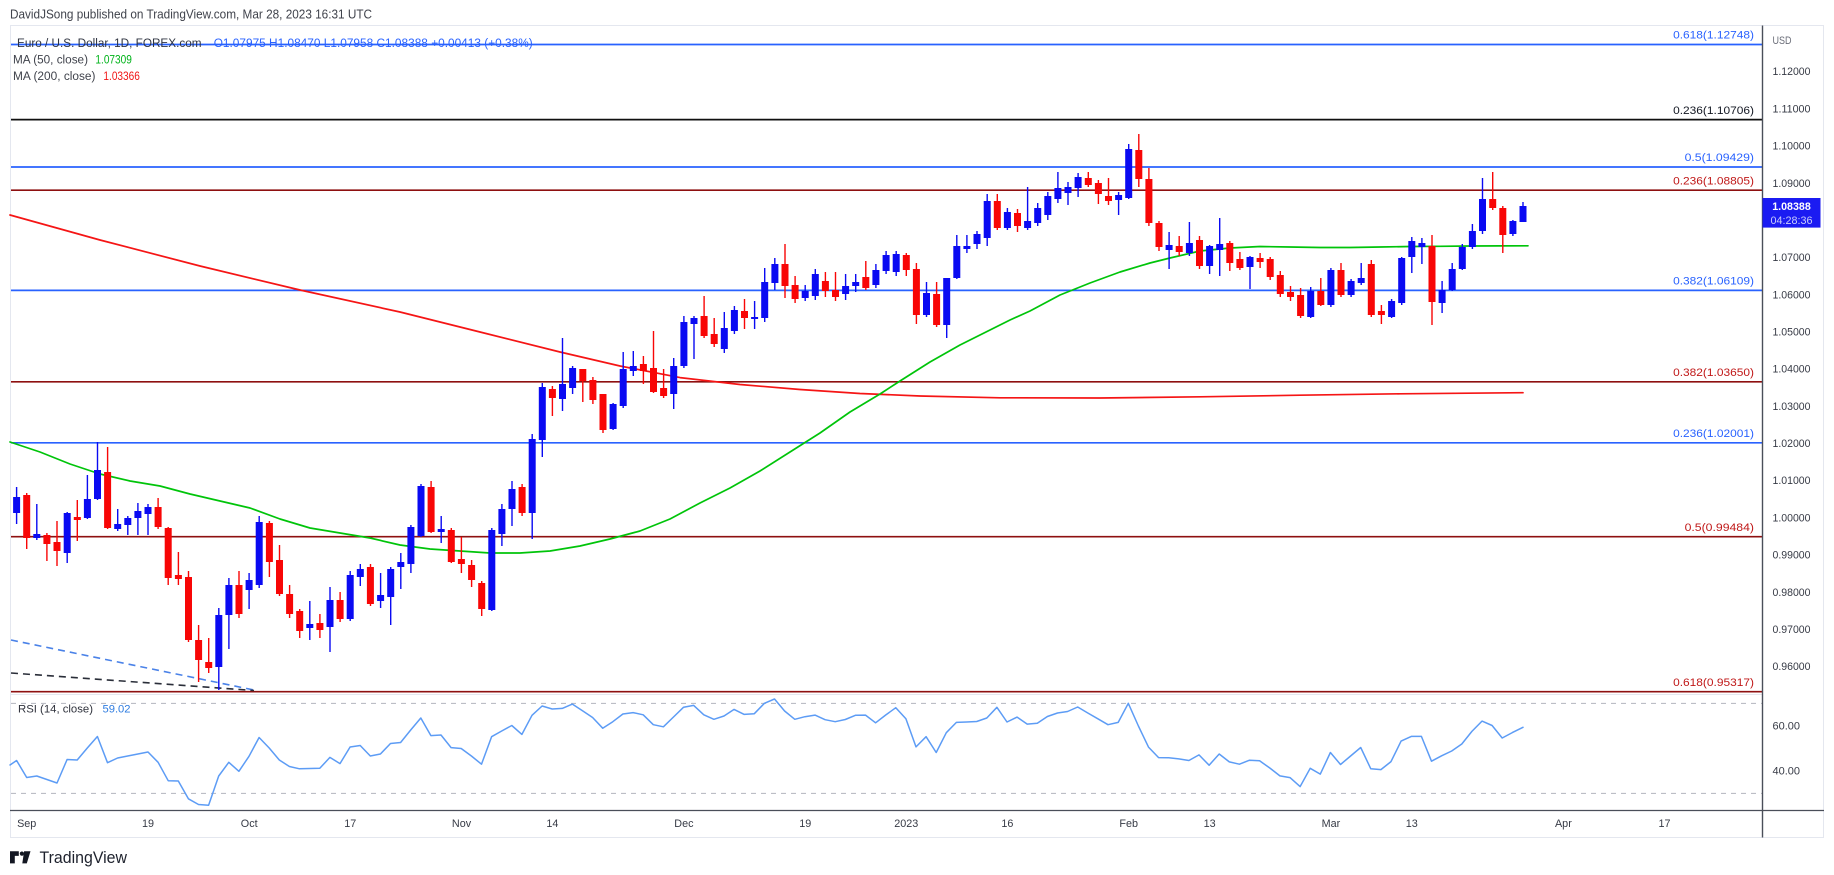  What do you see at coordinates (906, 824) in the screenshot?
I see `svg-text: 2023` at bounding box center [906, 824].